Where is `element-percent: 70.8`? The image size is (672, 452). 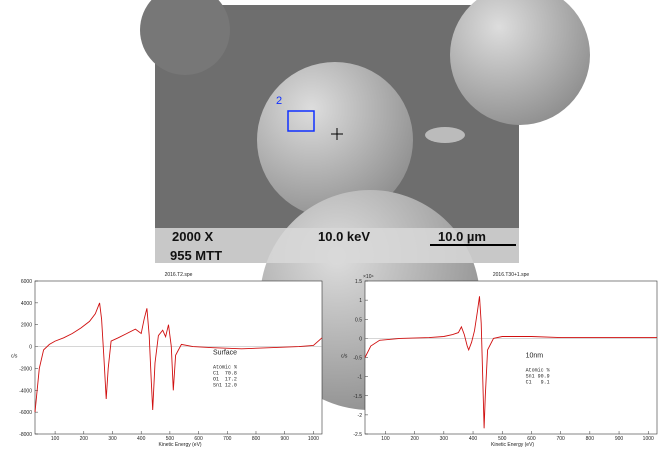
element-percent: 70.8 is located at coordinates (231, 373).